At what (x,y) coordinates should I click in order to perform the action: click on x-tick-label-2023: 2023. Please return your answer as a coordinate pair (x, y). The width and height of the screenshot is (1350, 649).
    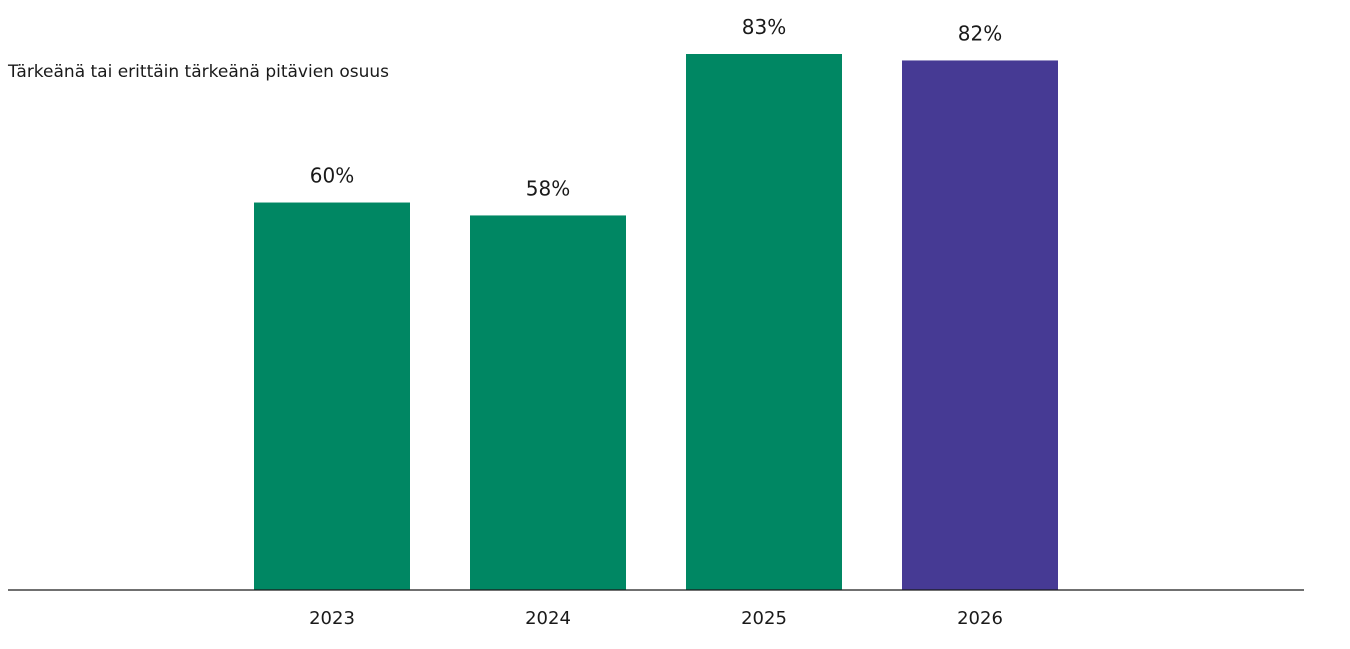
    Looking at the image, I should click on (332, 618).